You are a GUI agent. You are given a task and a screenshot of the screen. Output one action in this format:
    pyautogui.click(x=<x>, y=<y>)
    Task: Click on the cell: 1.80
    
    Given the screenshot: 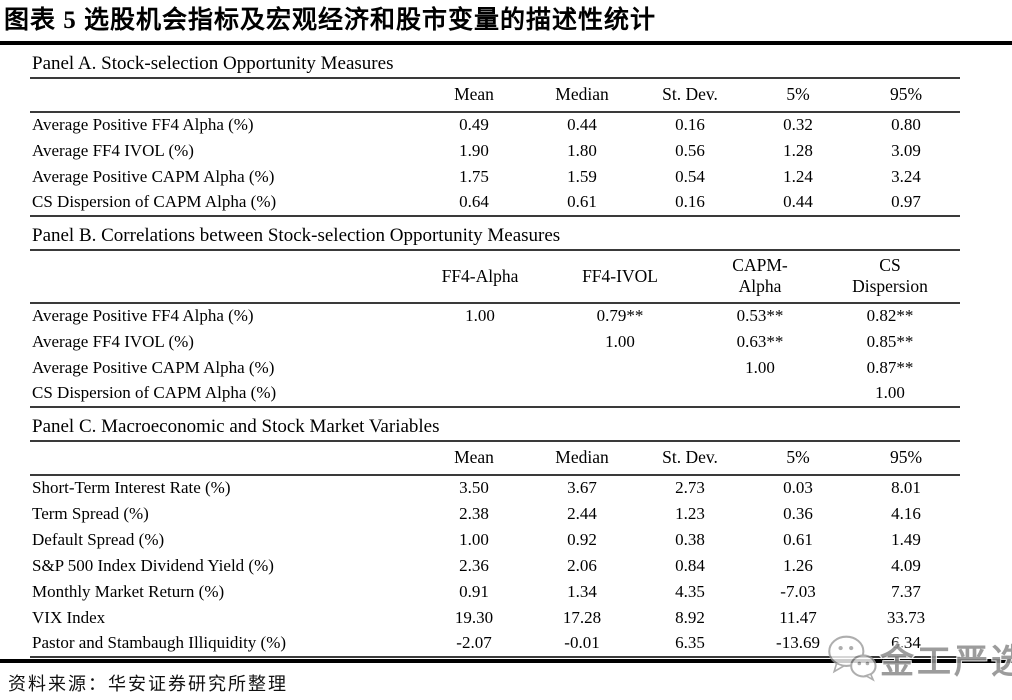 What is the action you would take?
    pyautogui.click(x=582, y=150)
    